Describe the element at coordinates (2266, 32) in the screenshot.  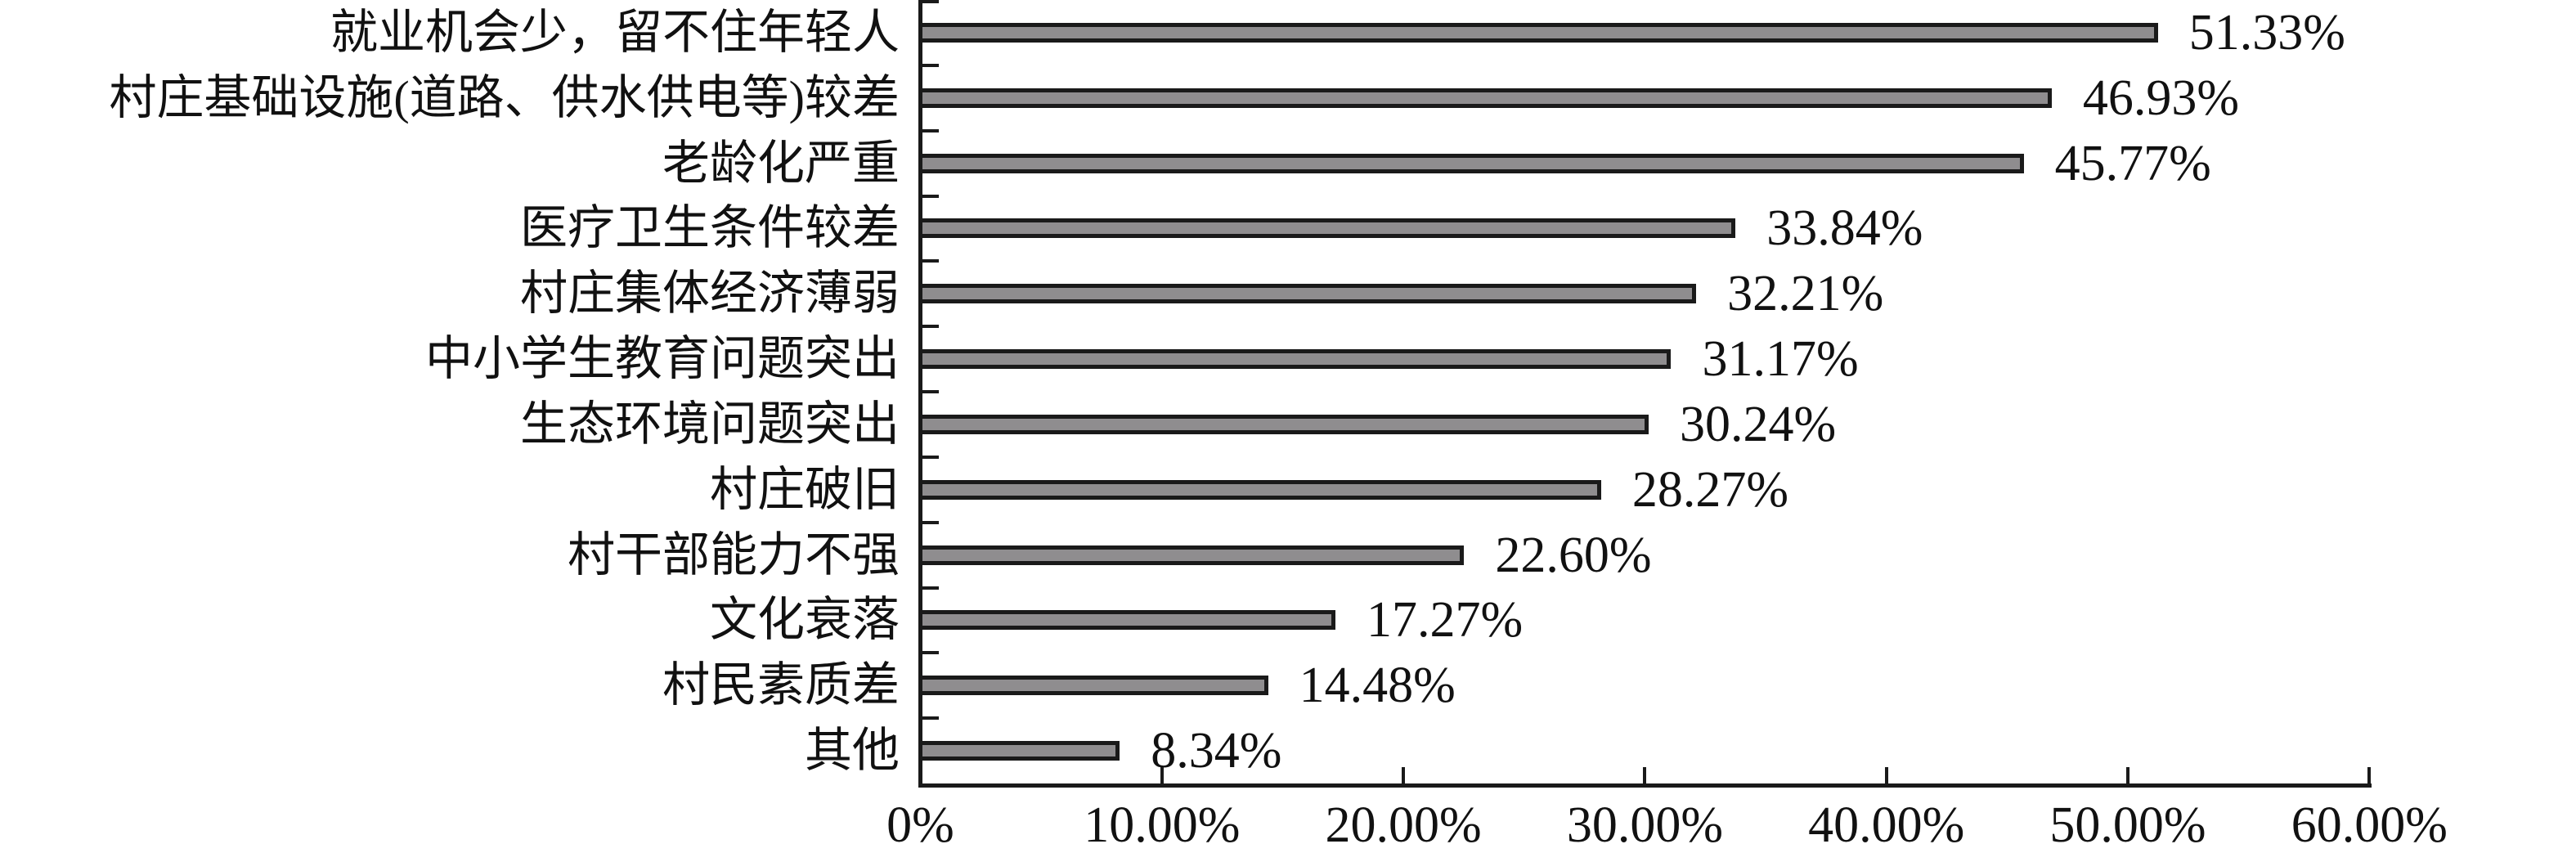
I see `value-label: 51.33%` at that location.